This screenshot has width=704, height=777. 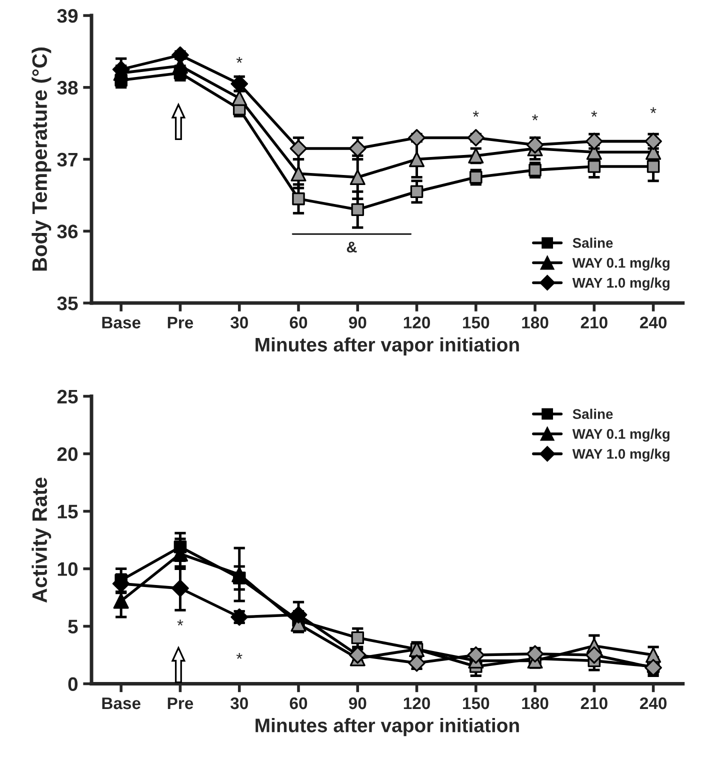 I want to click on y-tick-label: 36, so click(x=67, y=231).